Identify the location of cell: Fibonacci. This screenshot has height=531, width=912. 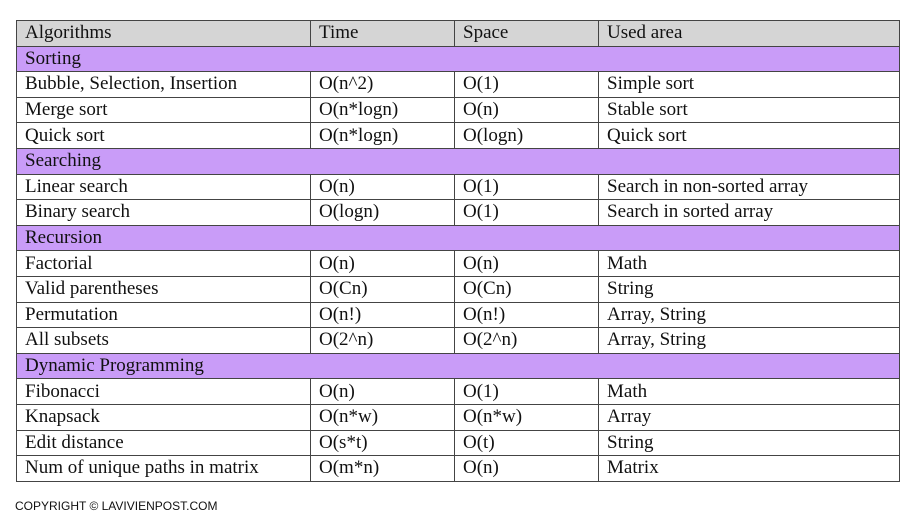
(163, 391).